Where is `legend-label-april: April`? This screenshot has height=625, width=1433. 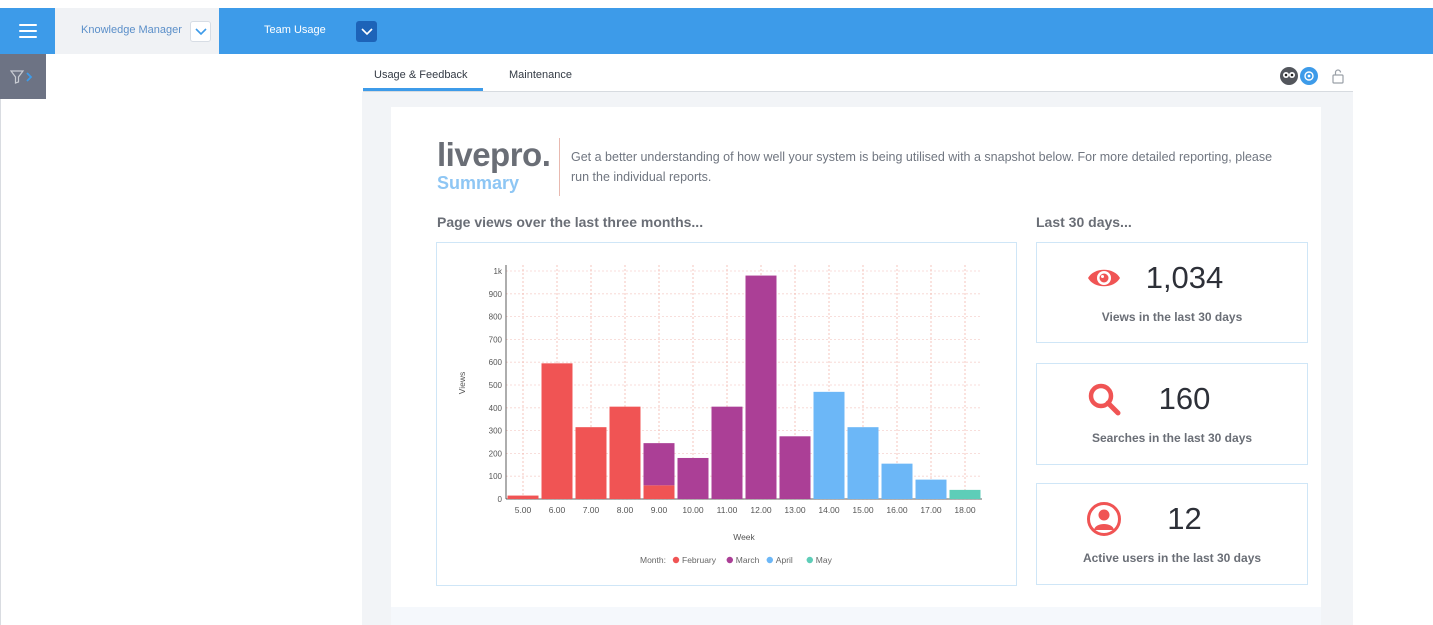 legend-label-april: April is located at coordinates (784, 560).